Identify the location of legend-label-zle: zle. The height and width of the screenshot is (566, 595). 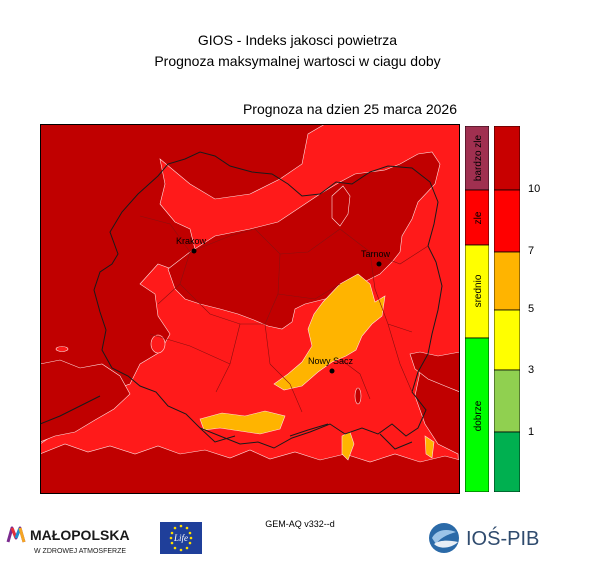
(478, 217).